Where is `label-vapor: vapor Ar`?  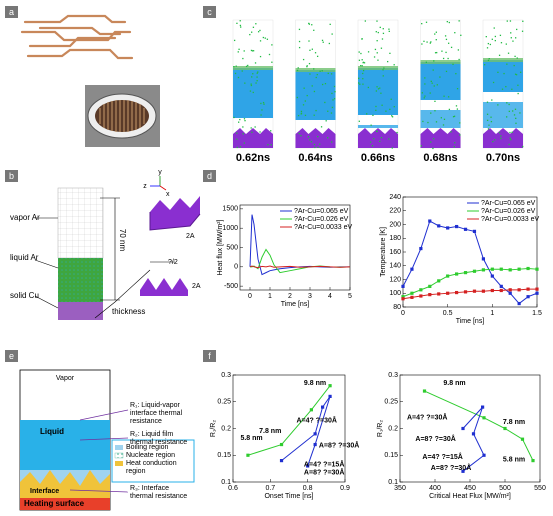
label-vapor: vapor Ar is located at coordinates (25, 217).